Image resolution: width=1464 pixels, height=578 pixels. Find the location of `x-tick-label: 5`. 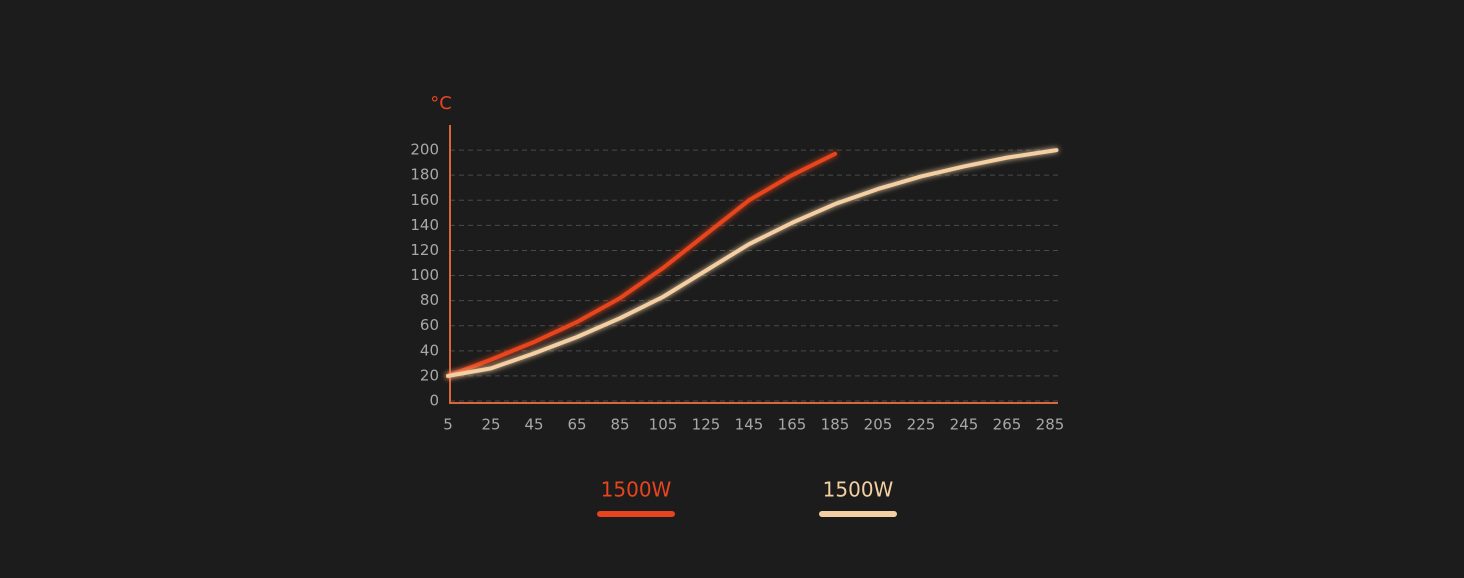

x-tick-label: 5 is located at coordinates (448, 425).